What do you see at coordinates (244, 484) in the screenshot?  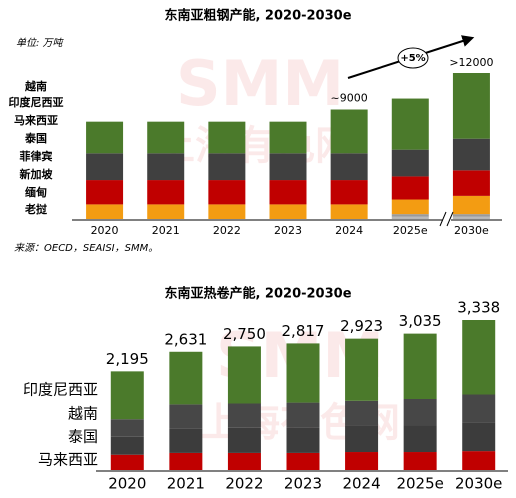 I see `x-tick-label: 2022` at bounding box center [244, 484].